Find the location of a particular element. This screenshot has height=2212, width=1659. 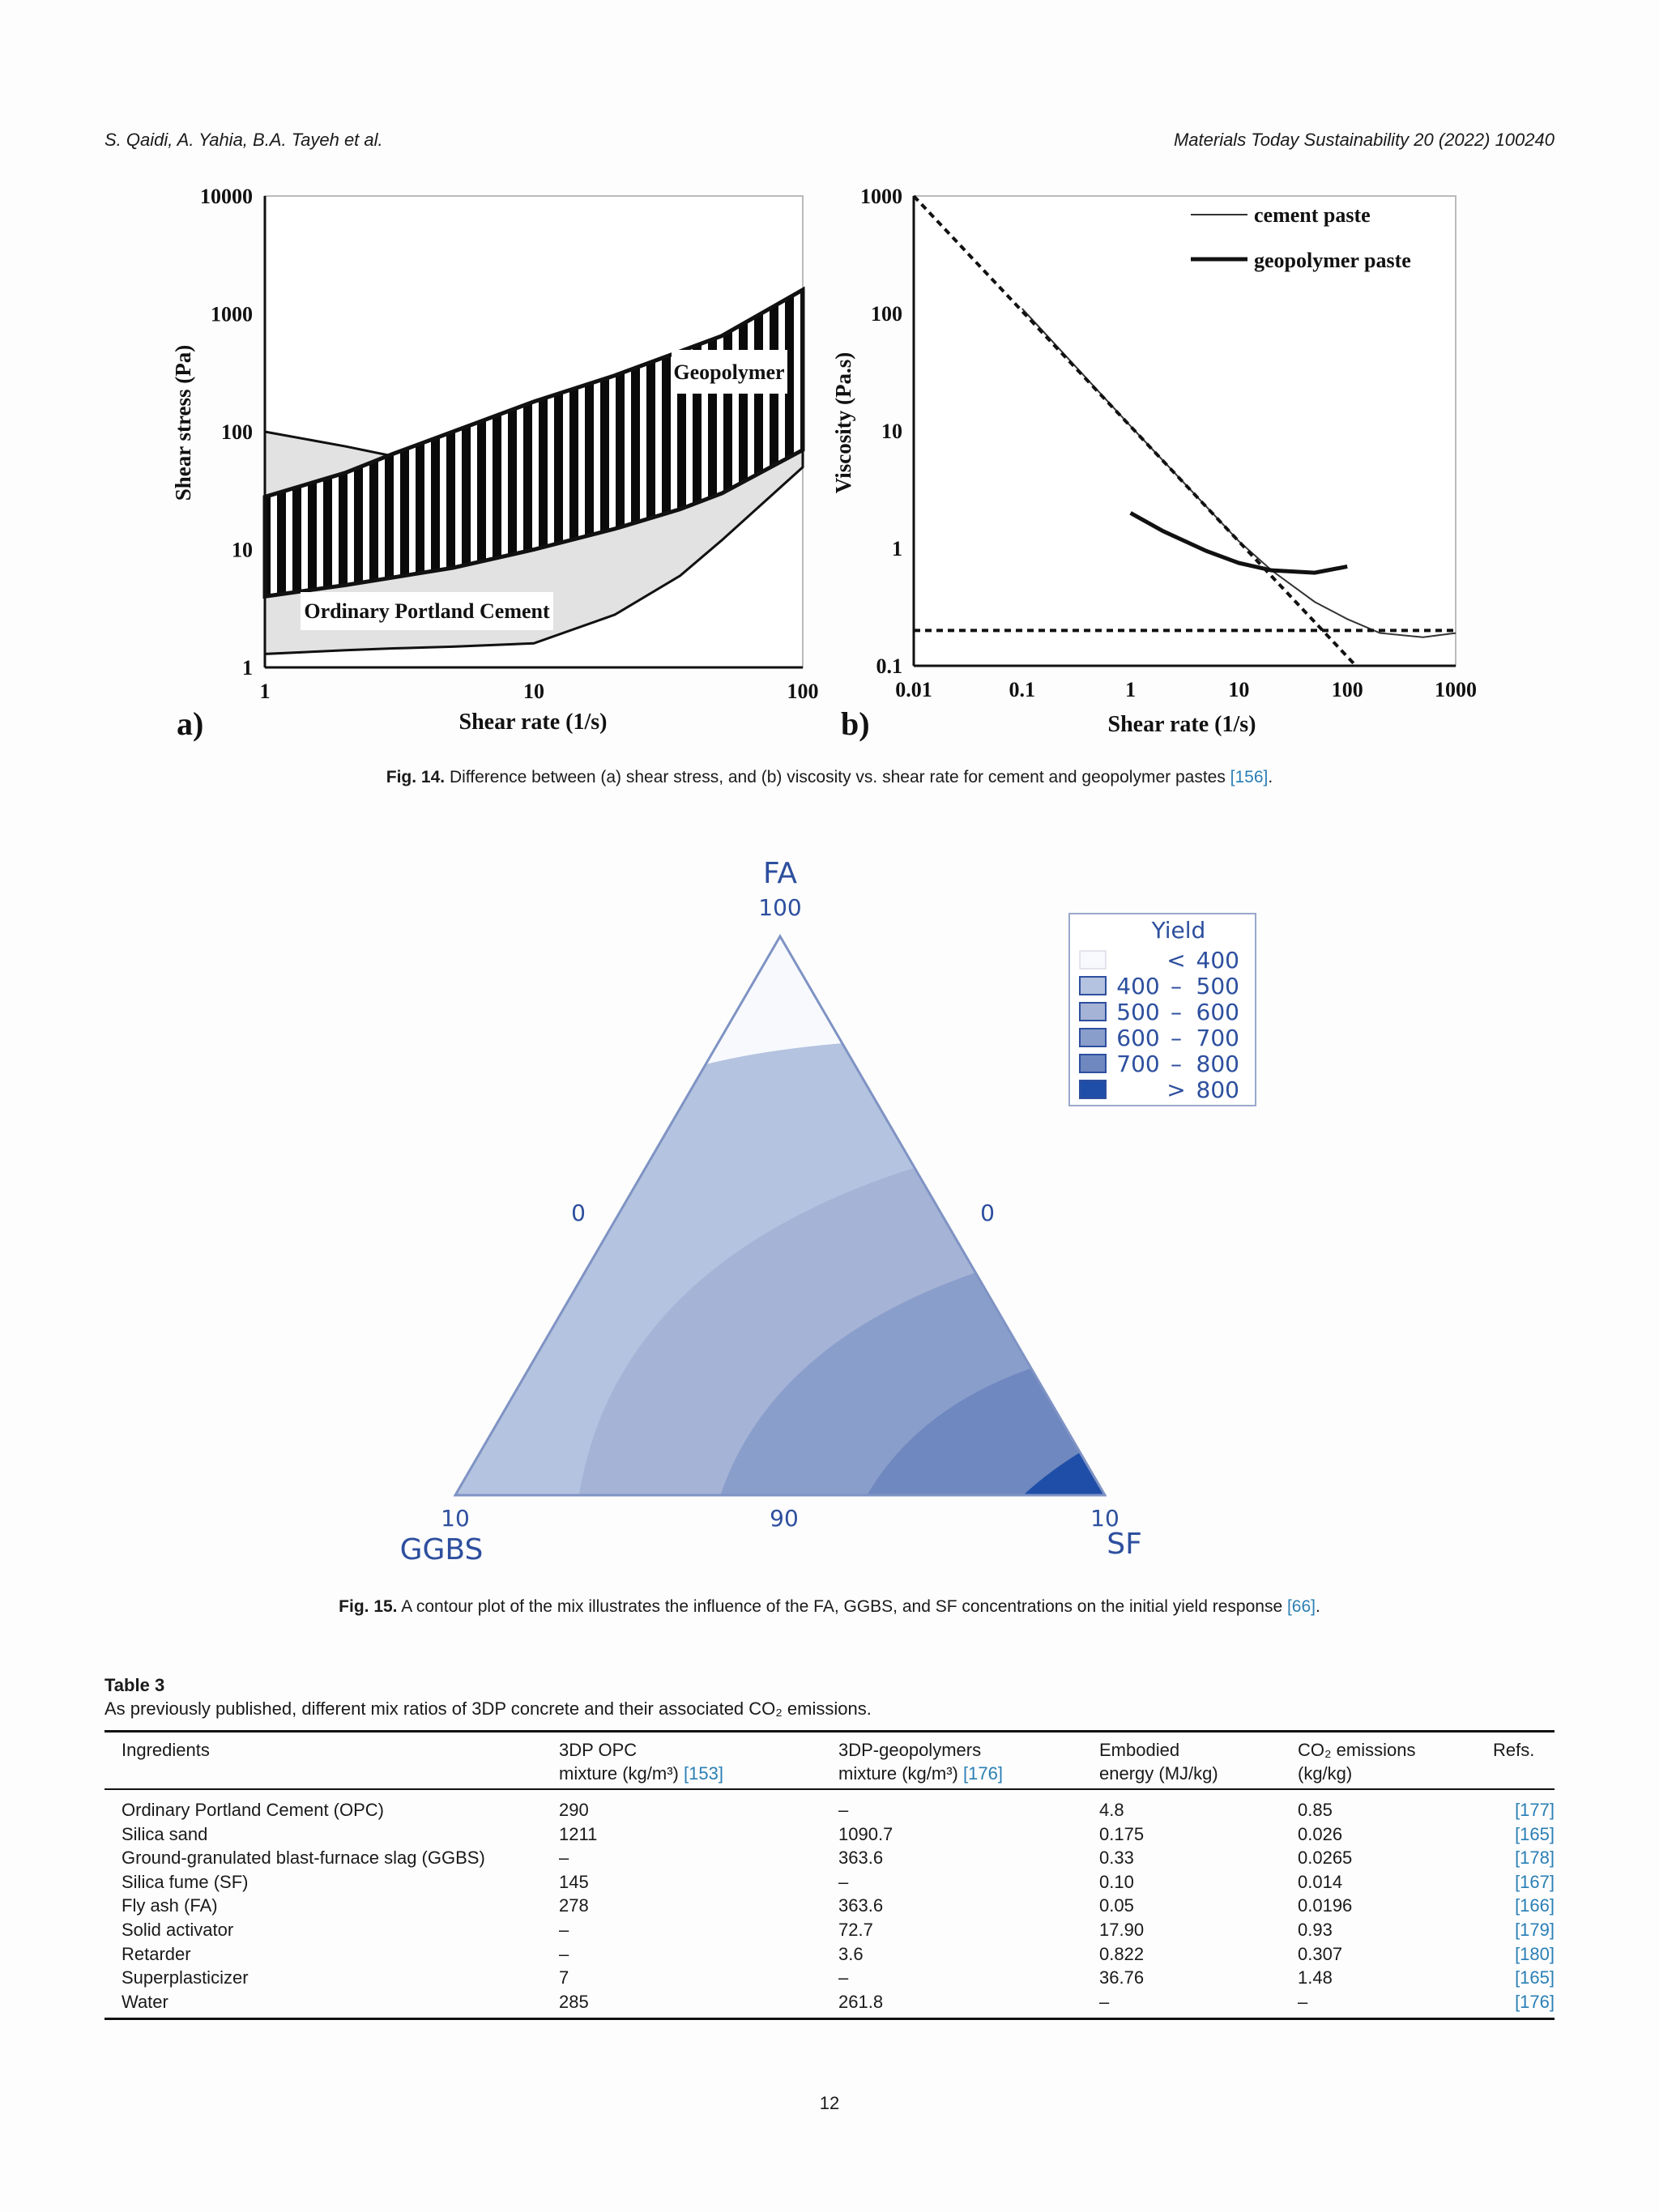

table-top-rule is located at coordinates (829, 1731).